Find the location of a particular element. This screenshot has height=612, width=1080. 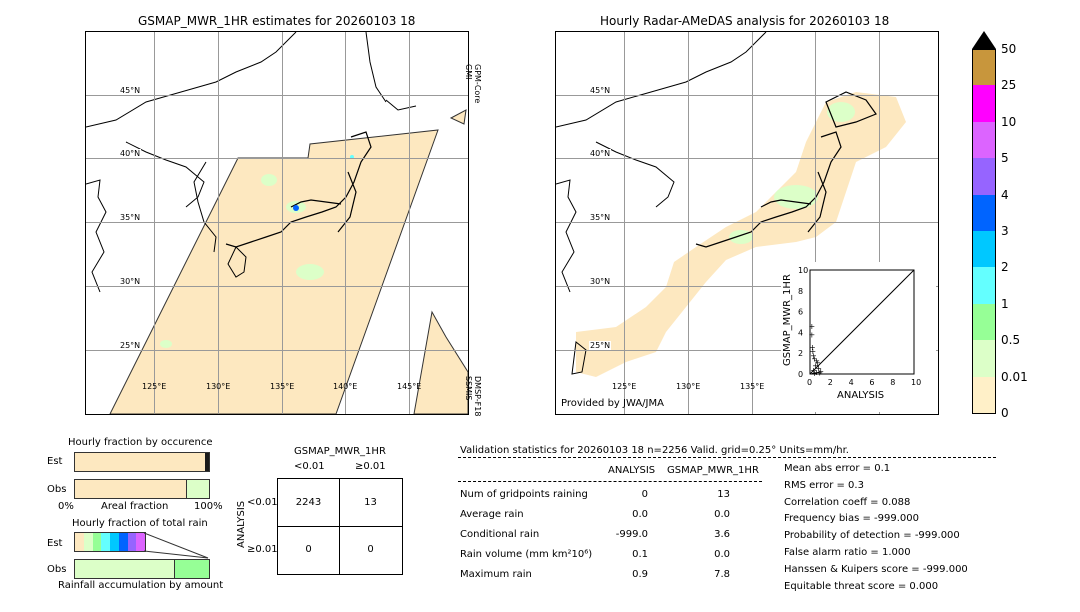

contingency-cell-22: 0 is located at coordinates (370, 549).